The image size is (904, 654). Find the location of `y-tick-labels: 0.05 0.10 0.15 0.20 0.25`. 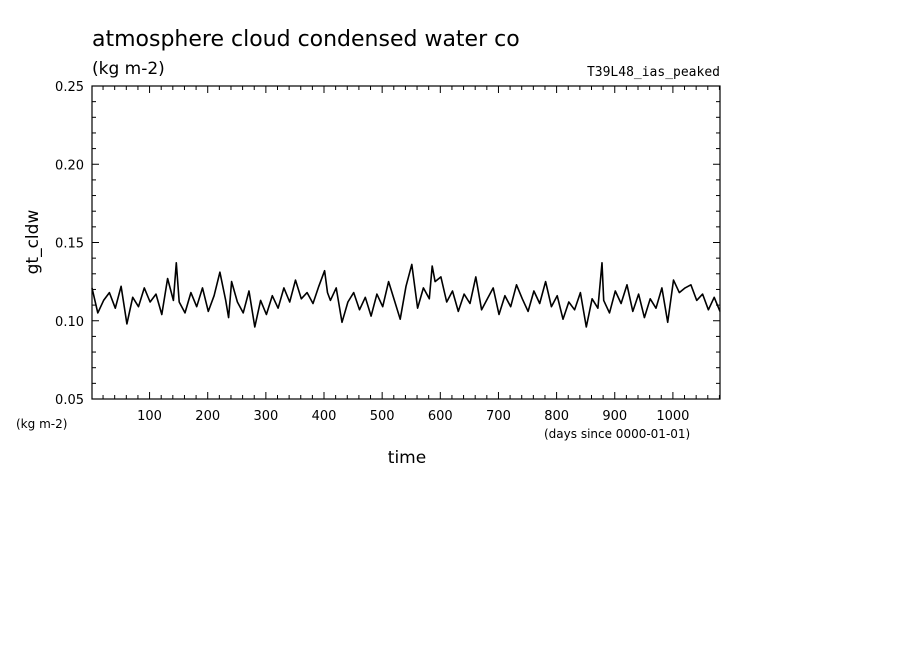

y-tick-labels: 0.05 0.10 0.15 0.20 0.25 is located at coordinates (69, 244).